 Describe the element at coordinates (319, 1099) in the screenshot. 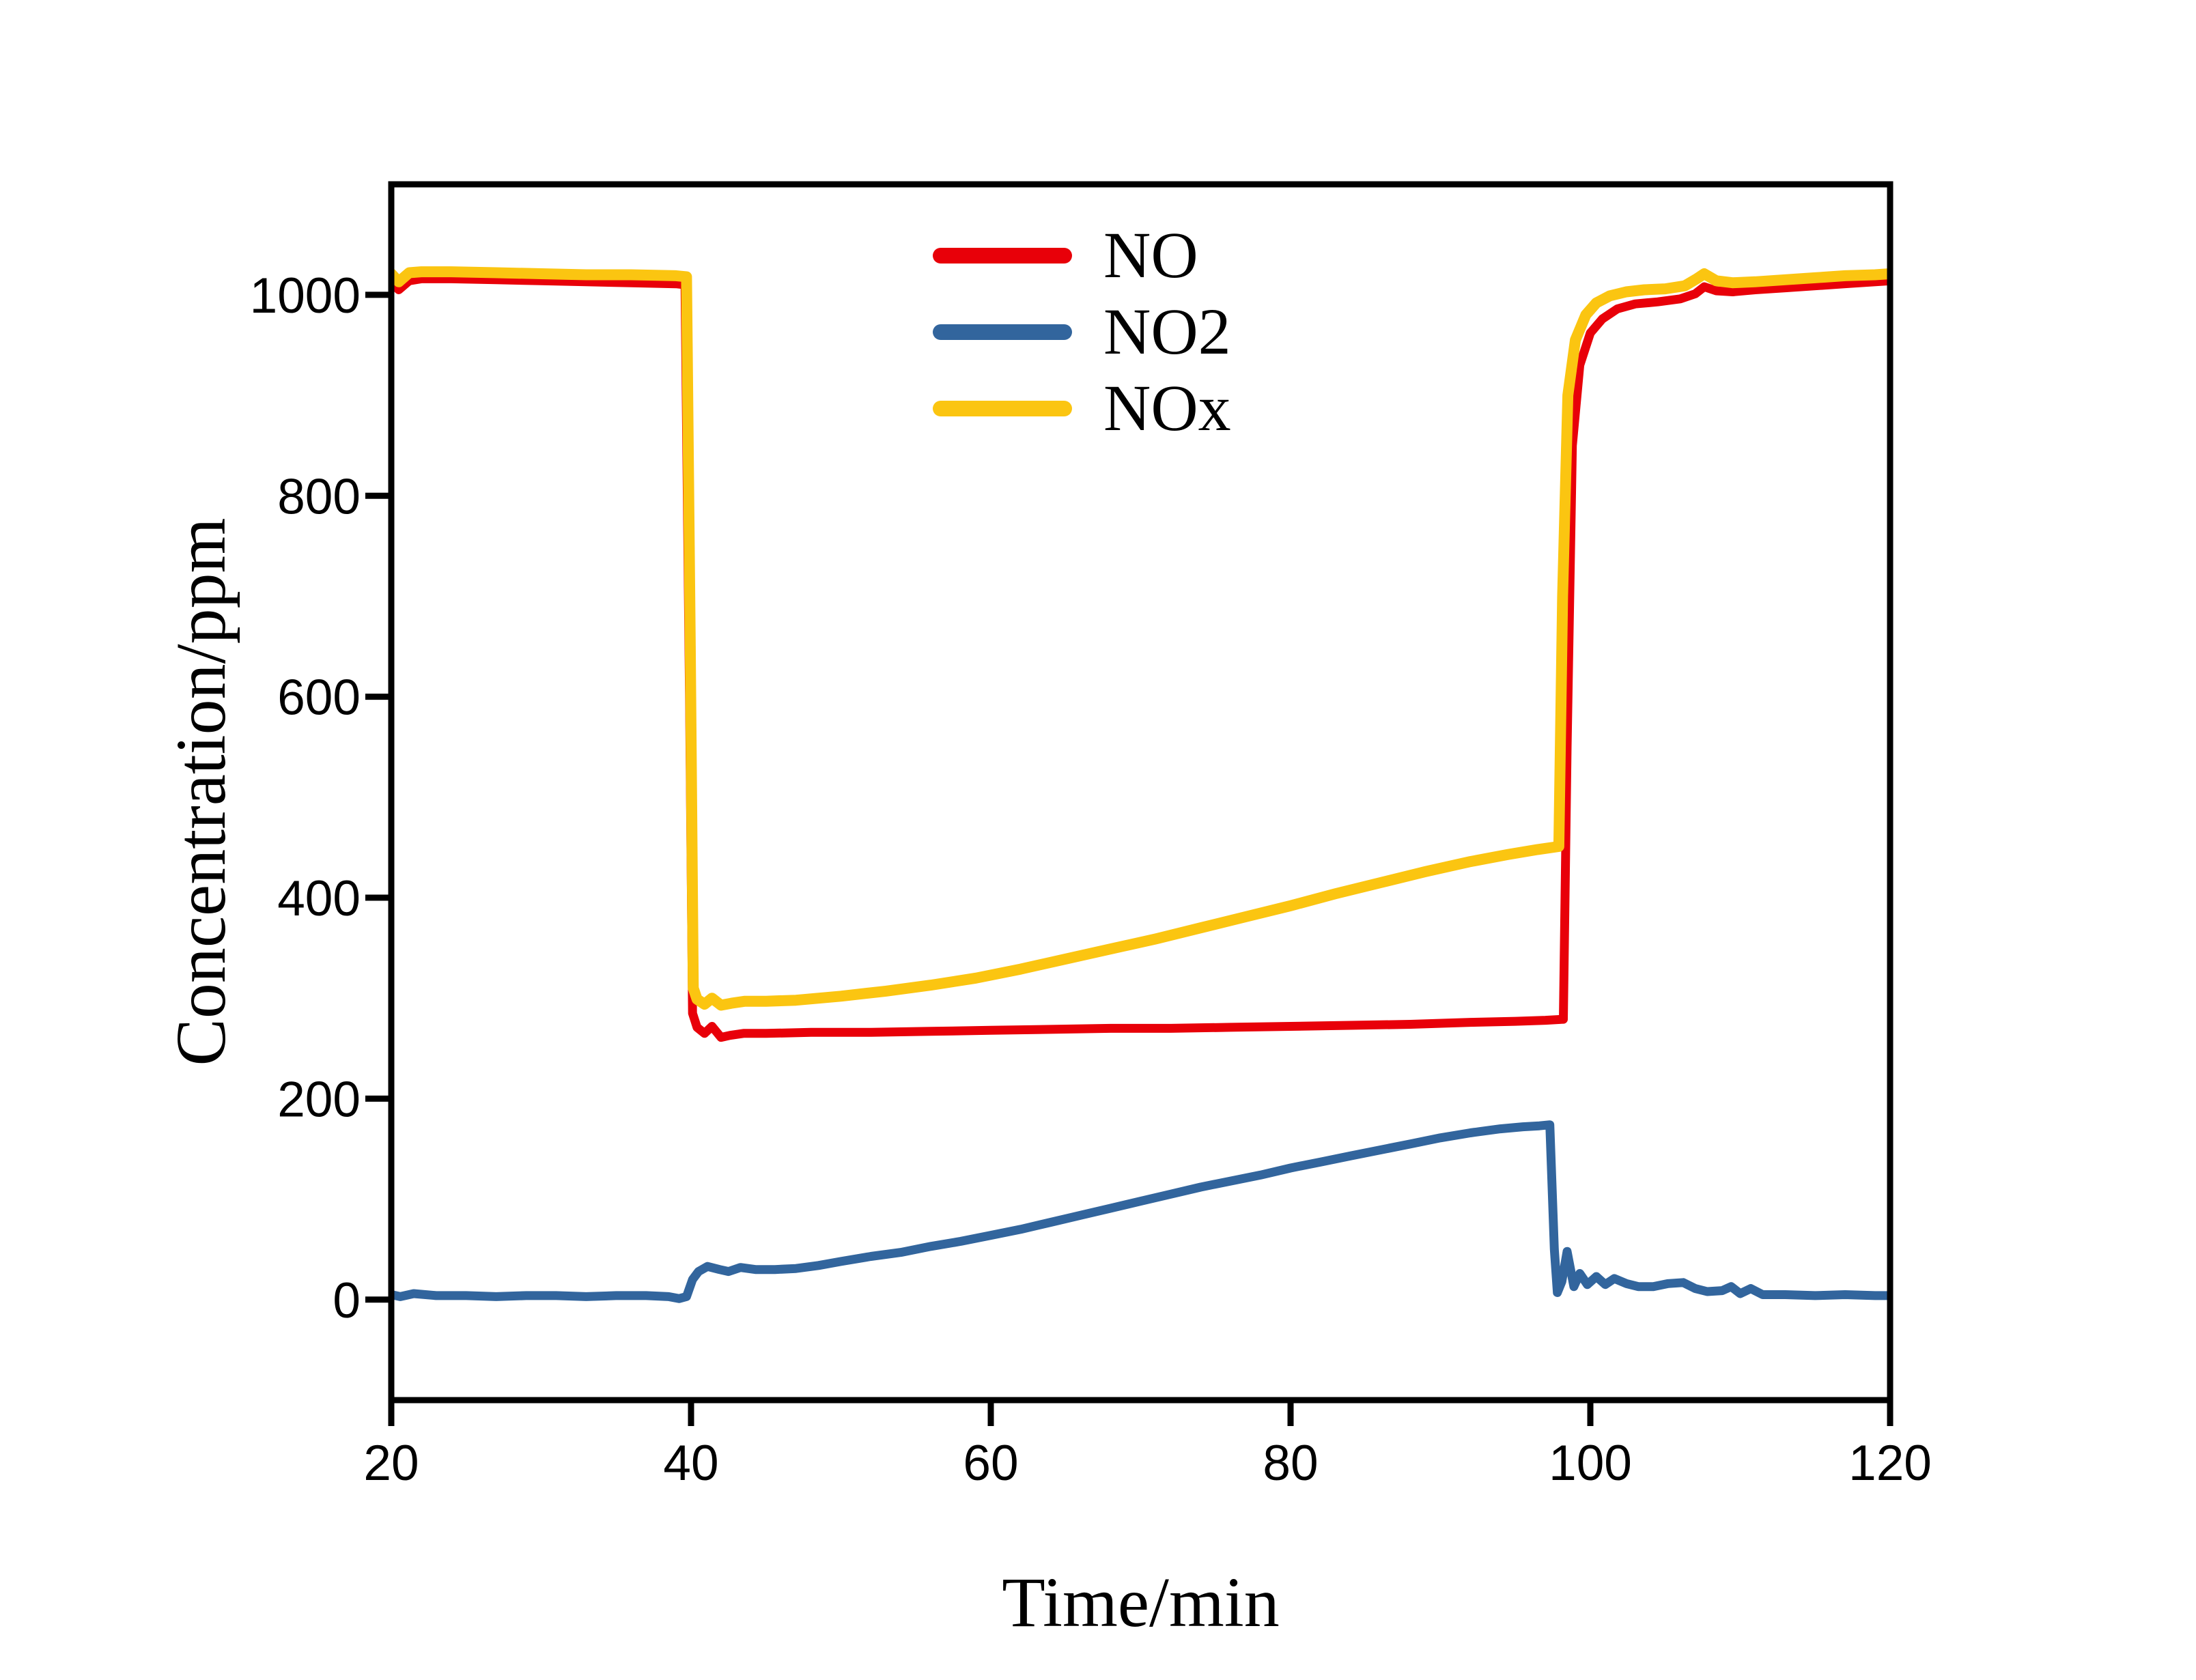

I see `y-tick-label: 200` at that location.